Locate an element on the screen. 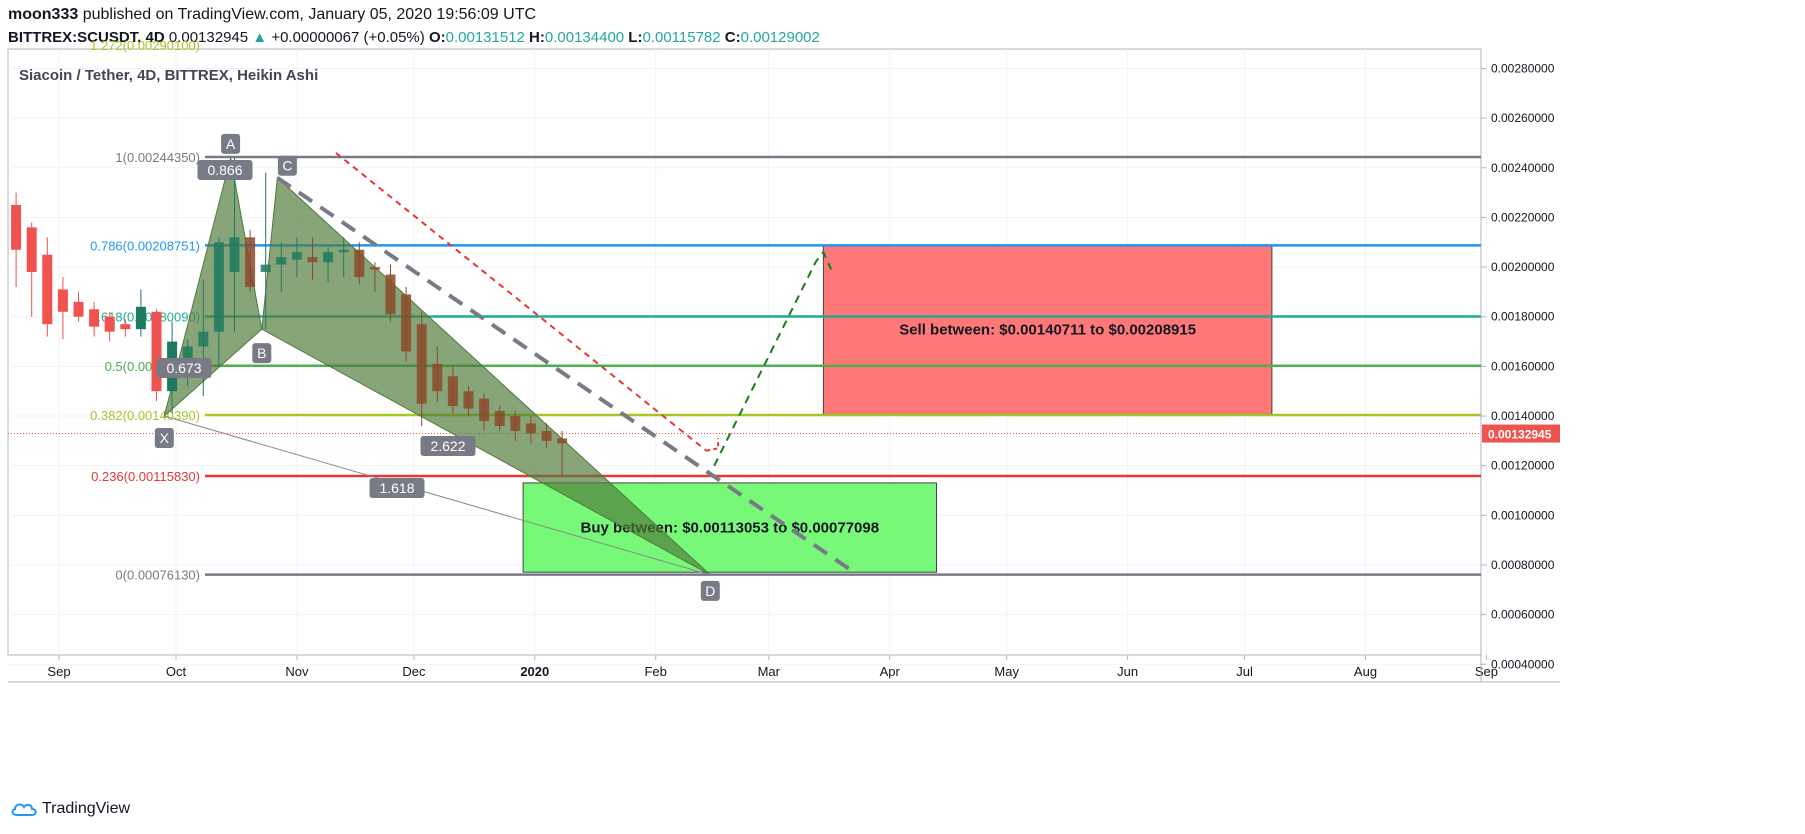  pattern-triangle-bcd is located at coordinates (486, 376).